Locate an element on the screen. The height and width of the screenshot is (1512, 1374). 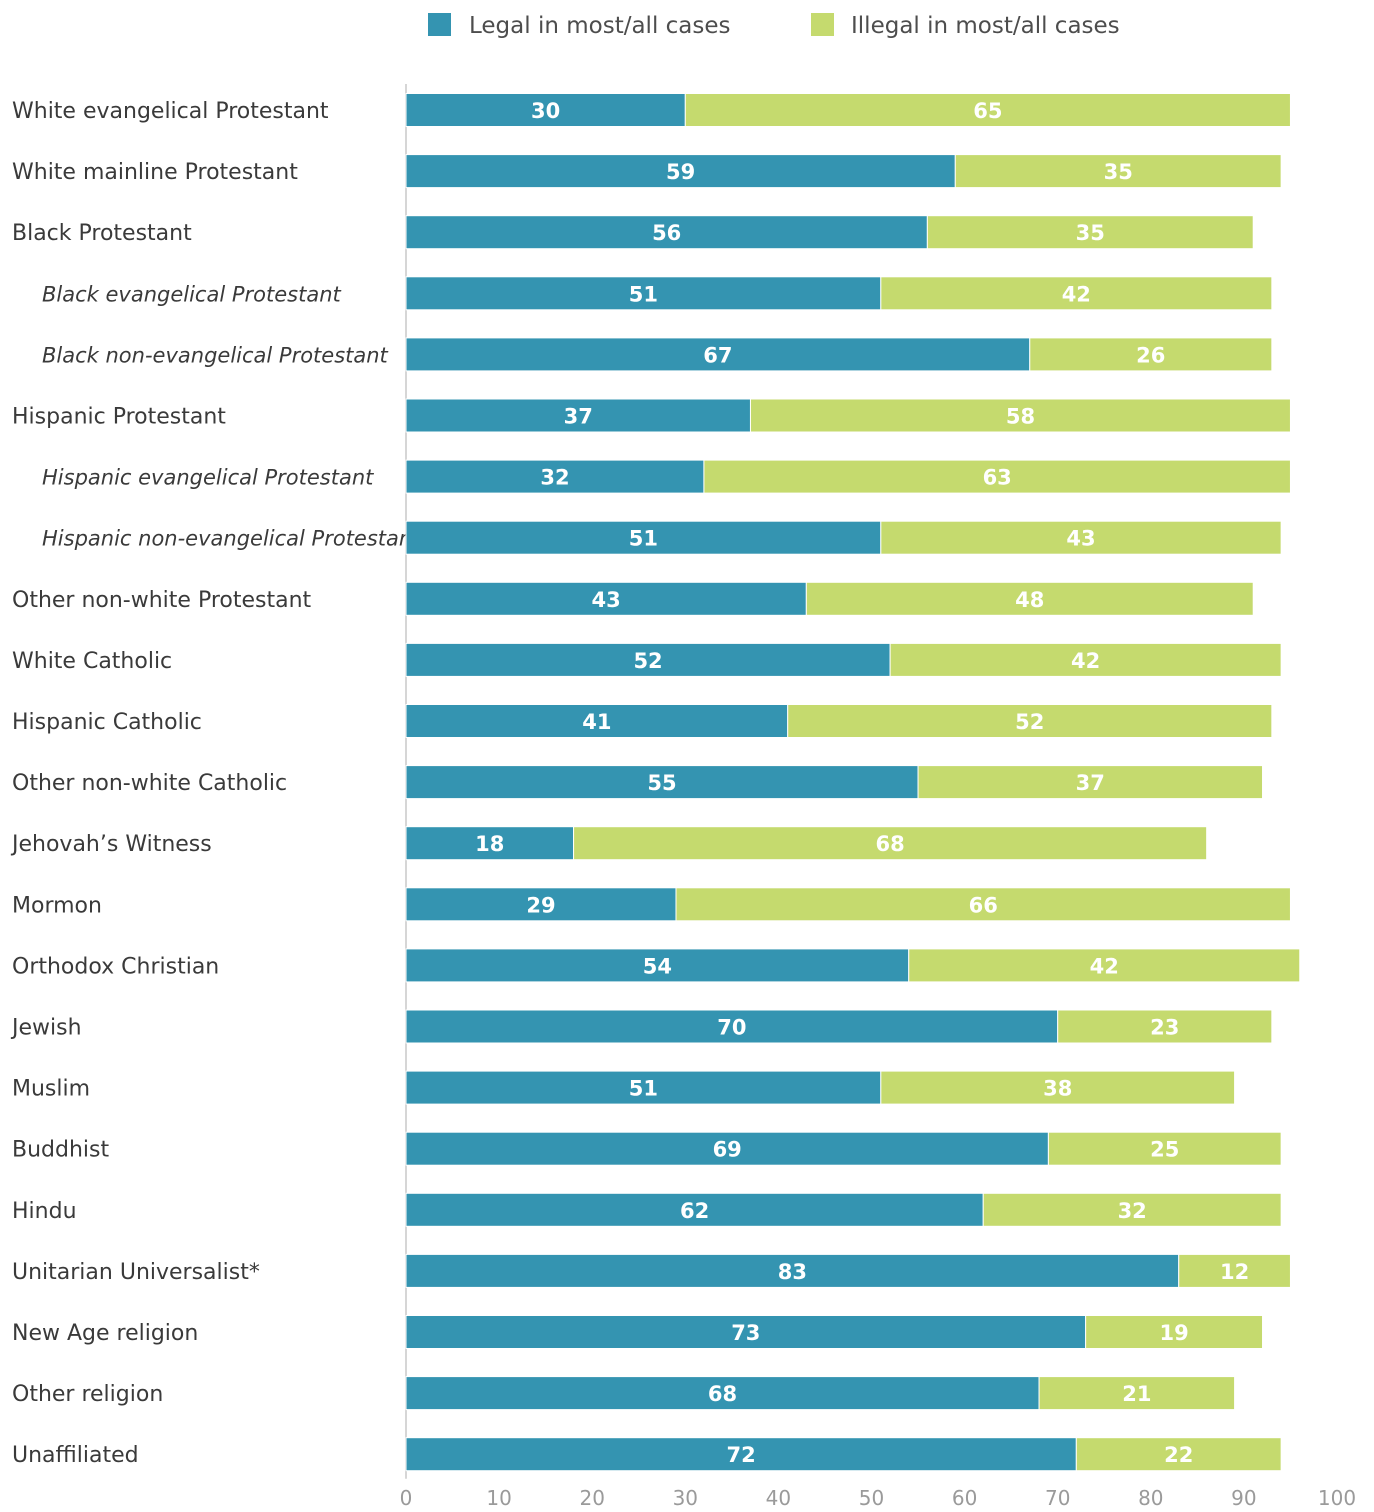
category-label: Buddhist is located at coordinates (60, 1150).